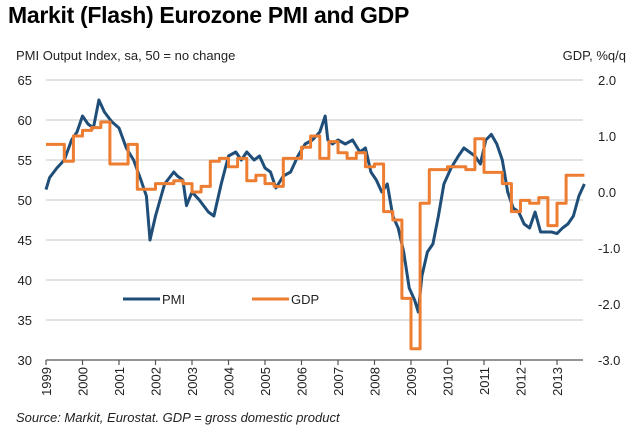 The height and width of the screenshot is (442, 640). Describe the element at coordinates (156, 381) in the screenshot. I see `x-tick-label: 2002` at that location.